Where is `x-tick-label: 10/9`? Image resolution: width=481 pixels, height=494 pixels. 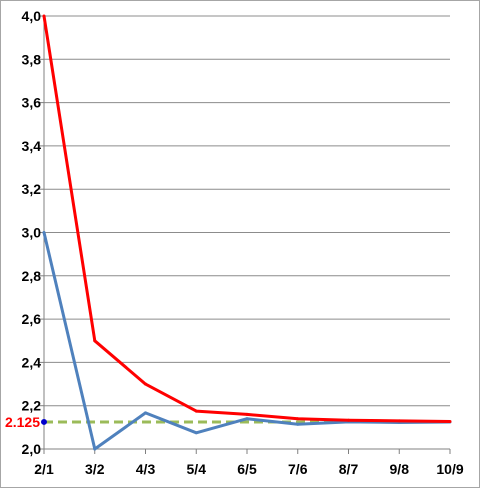
x-tick-label: 10/9 is located at coordinates (449, 469).